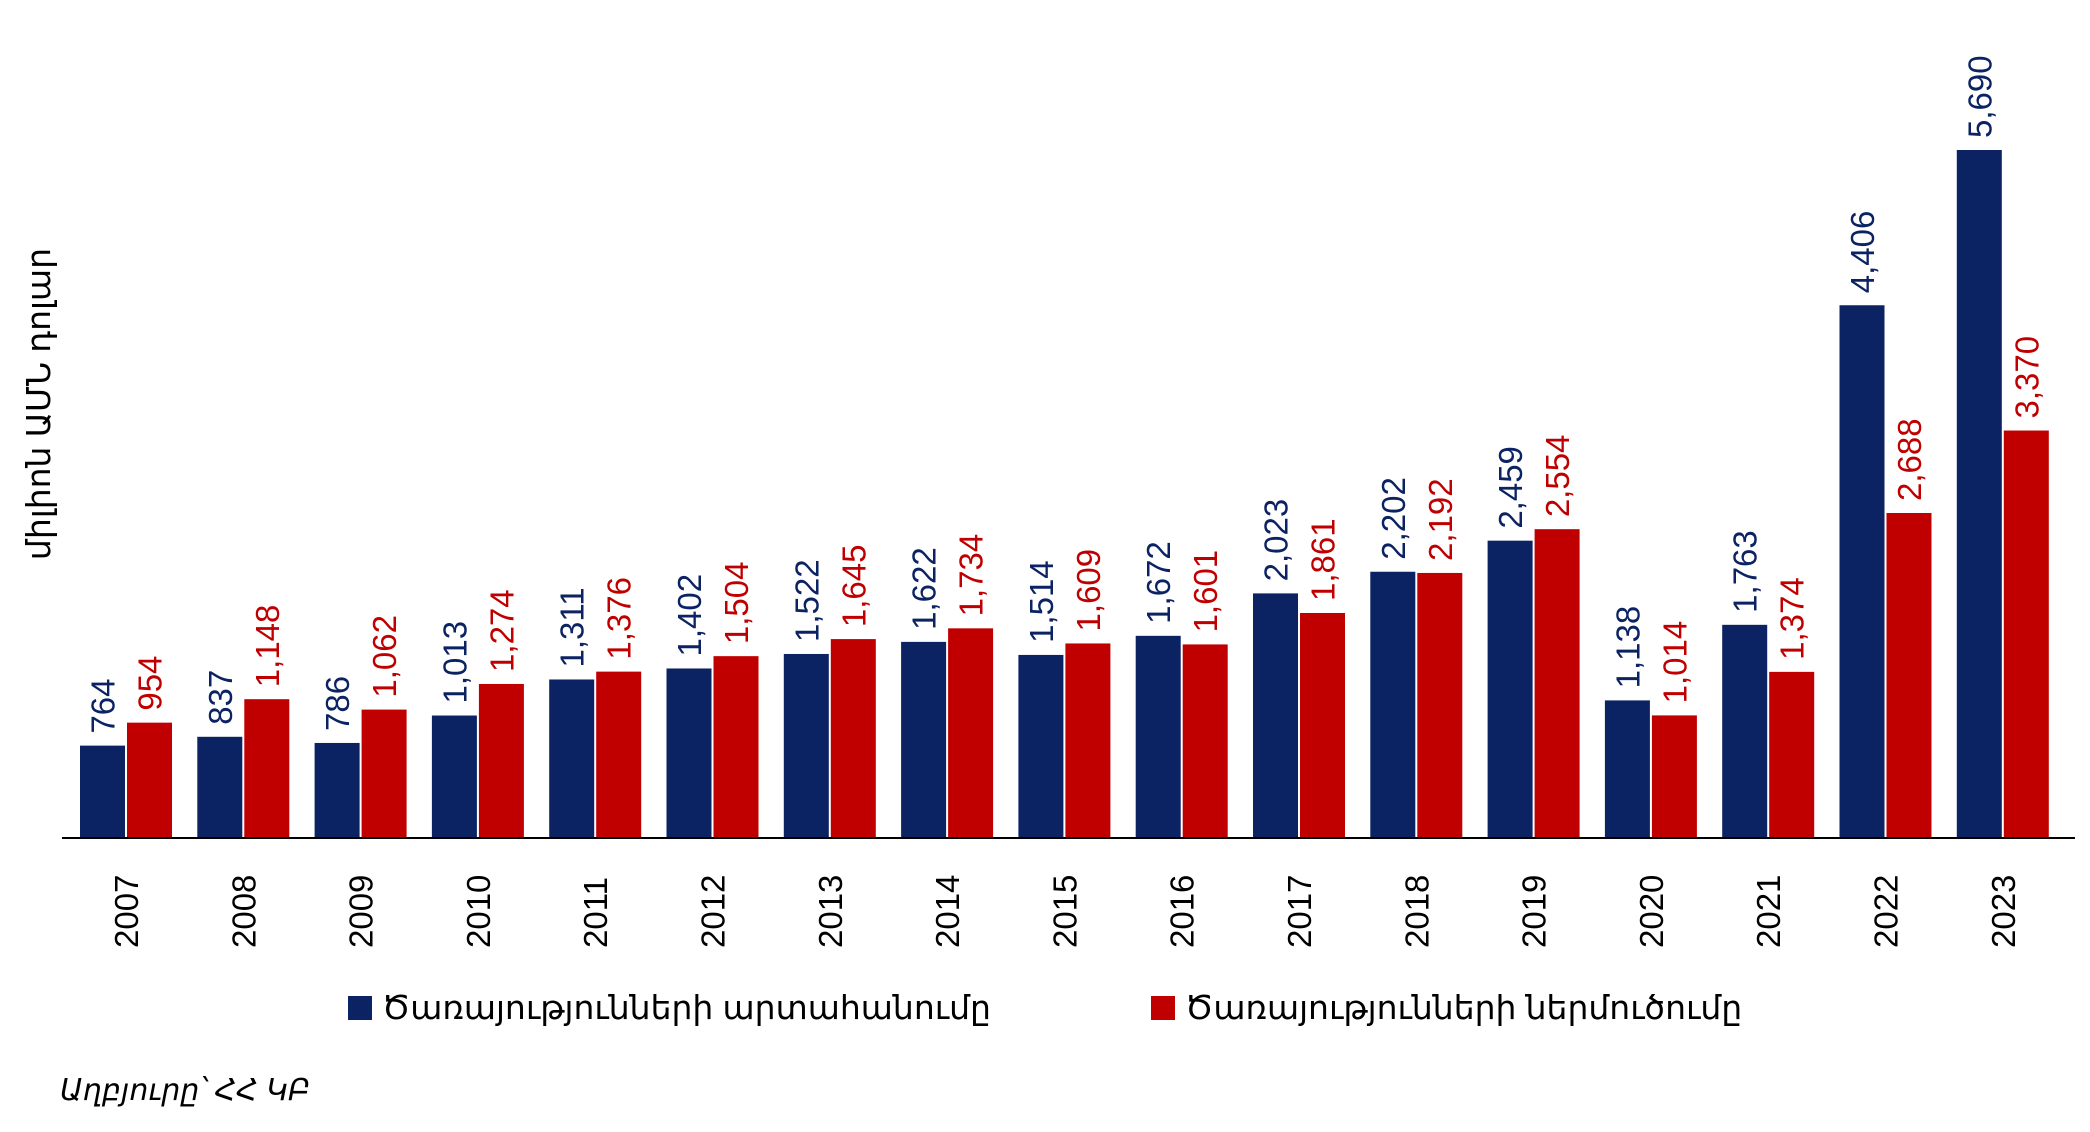 This screenshot has height=1132, width=2090. Describe the element at coordinates (1979, 494) in the screenshot. I see `bar-exports-2023` at that location.